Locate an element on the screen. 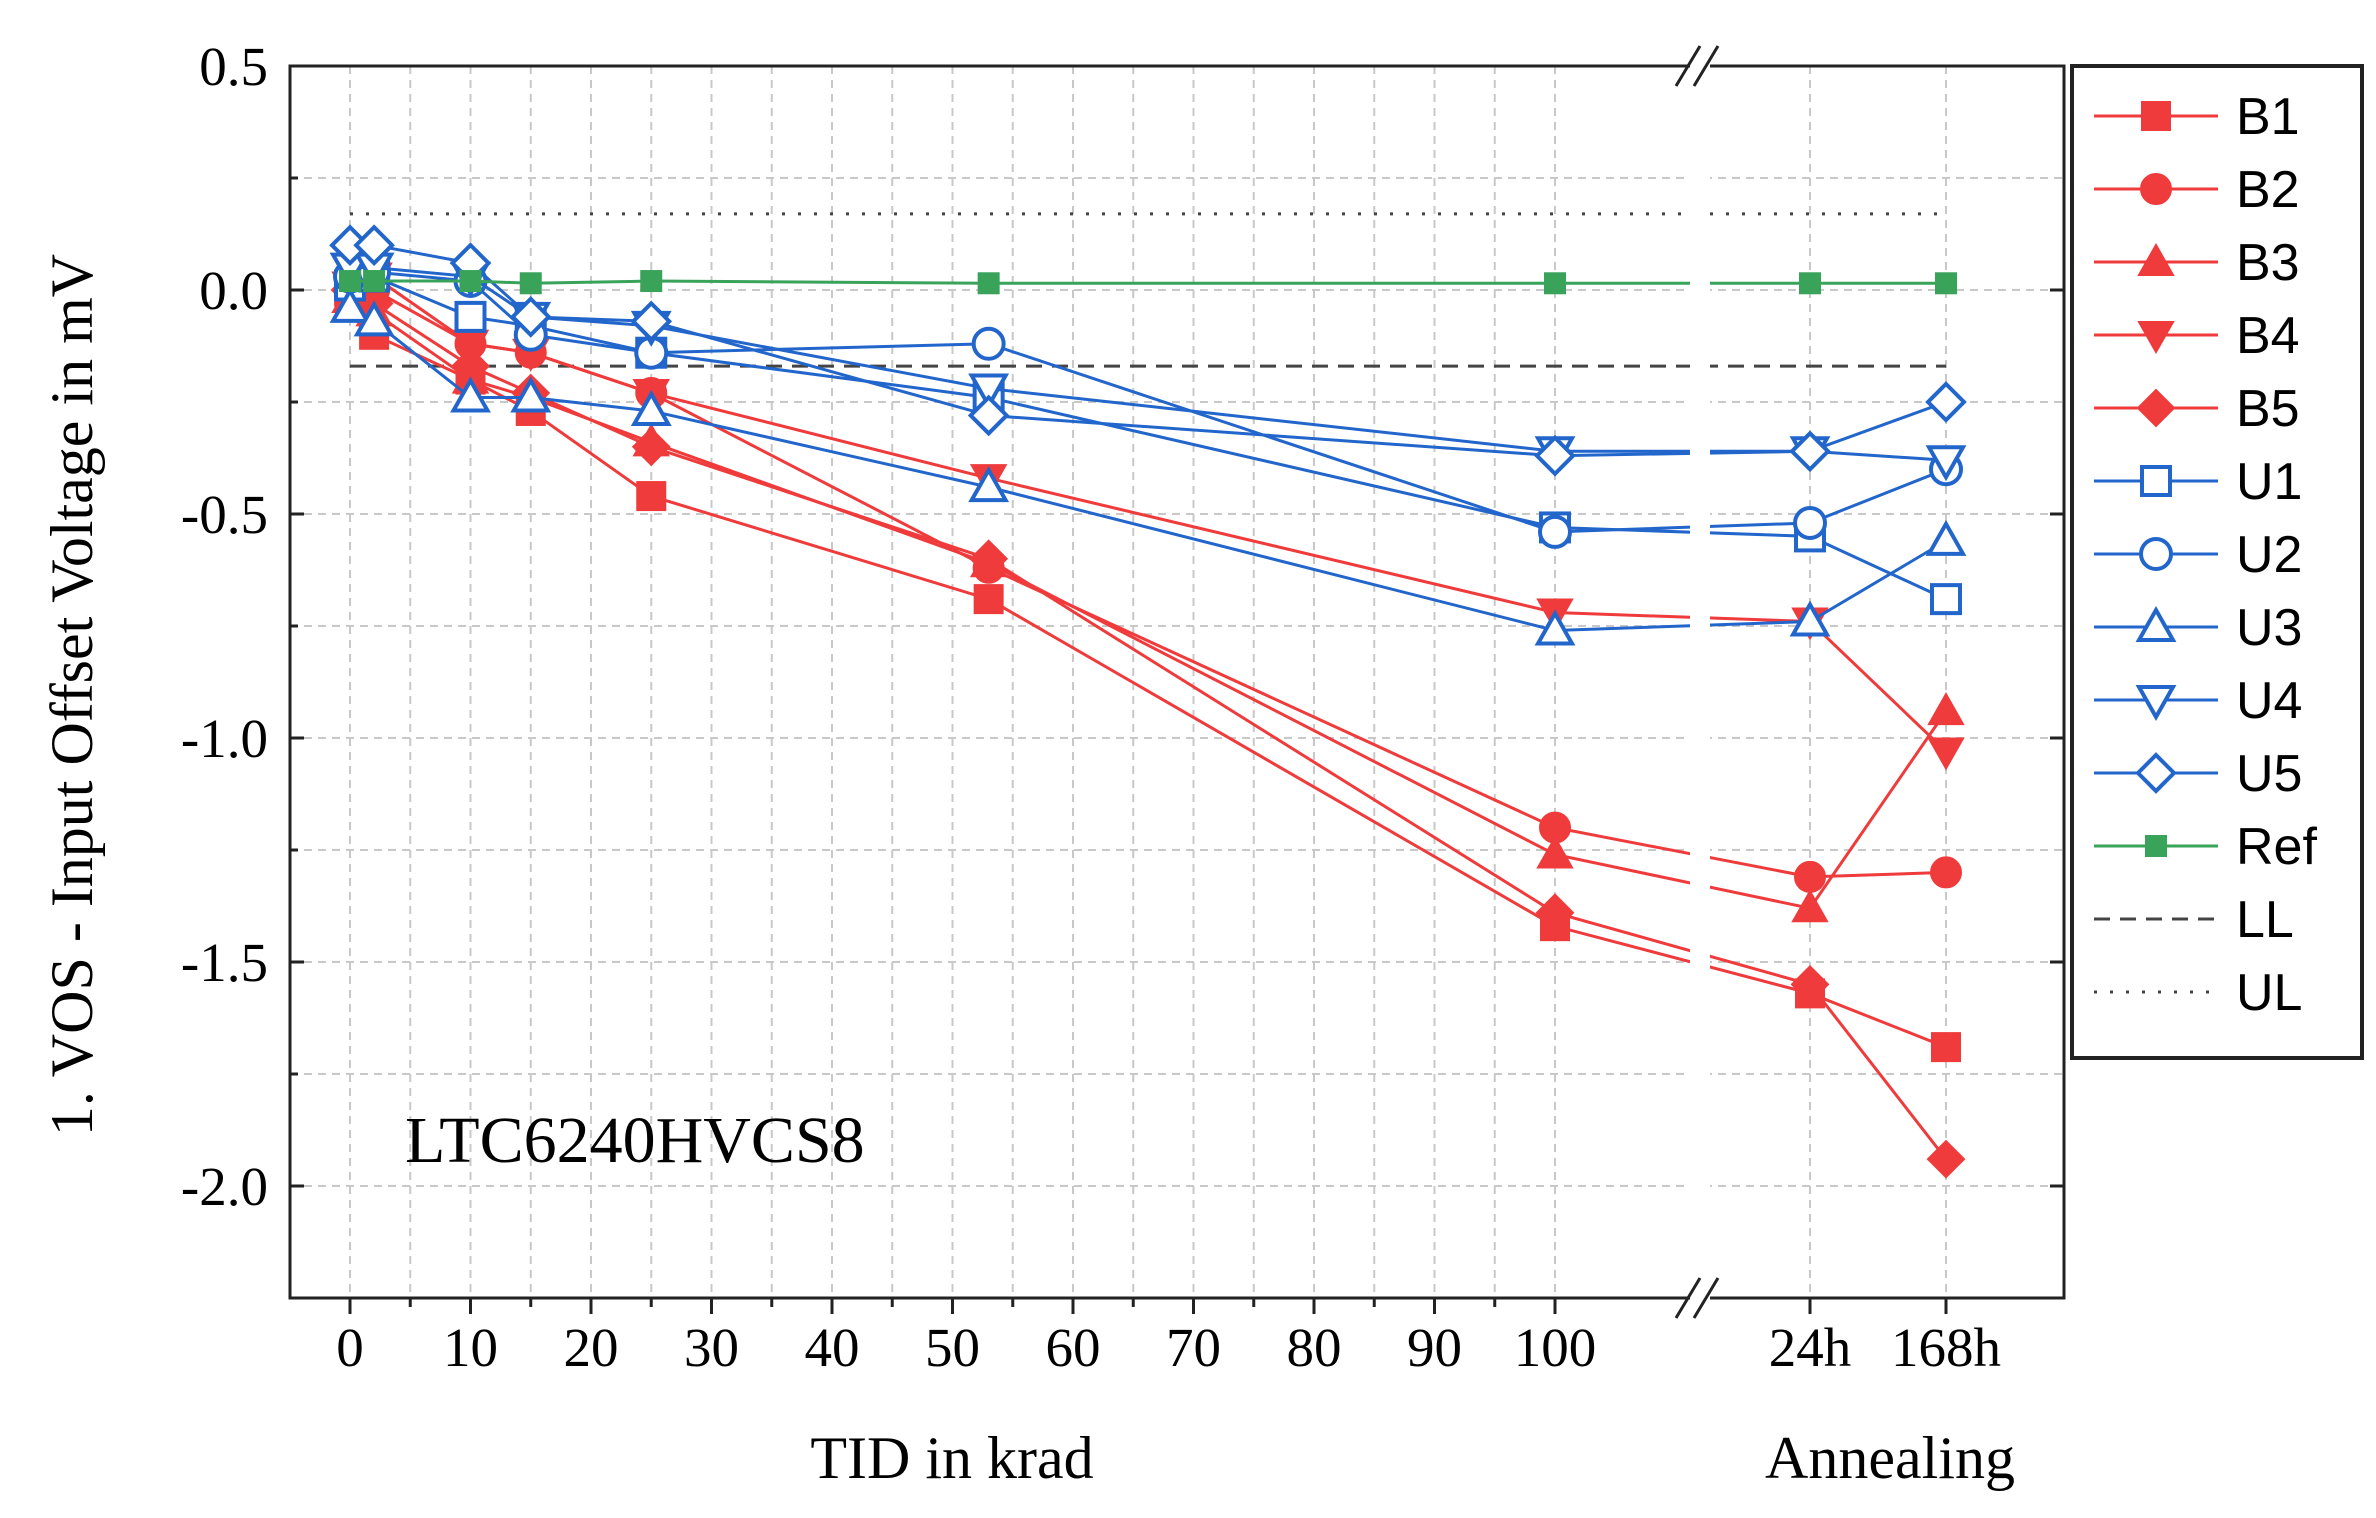 This screenshot has width=2376, height=1518. legend-label: U3 is located at coordinates (2269, 628).